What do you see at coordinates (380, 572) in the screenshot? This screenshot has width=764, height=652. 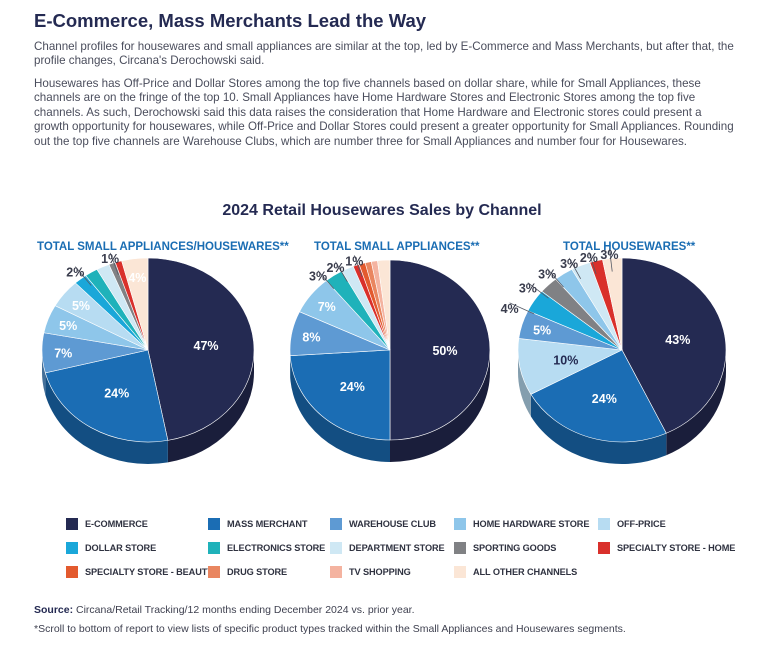 I see `legend-label: TV SHOPPING` at bounding box center [380, 572].